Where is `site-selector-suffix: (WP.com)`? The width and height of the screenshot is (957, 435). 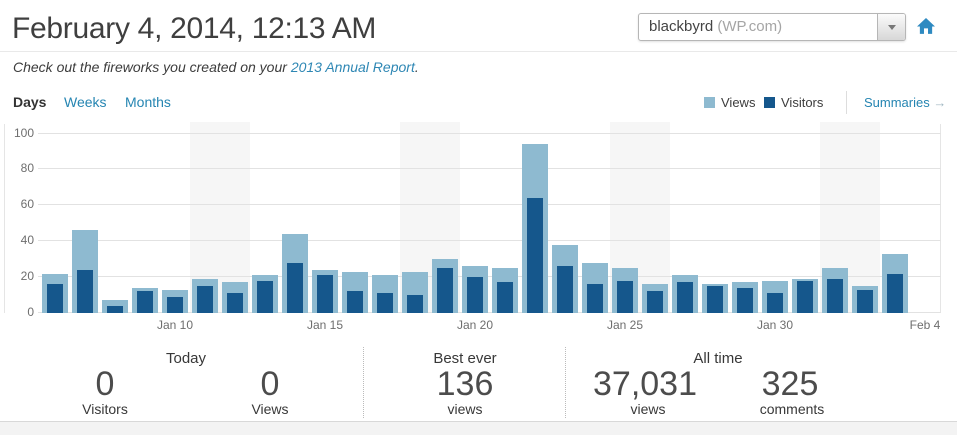 site-selector-suffix: (WP.com) is located at coordinates (748, 26).